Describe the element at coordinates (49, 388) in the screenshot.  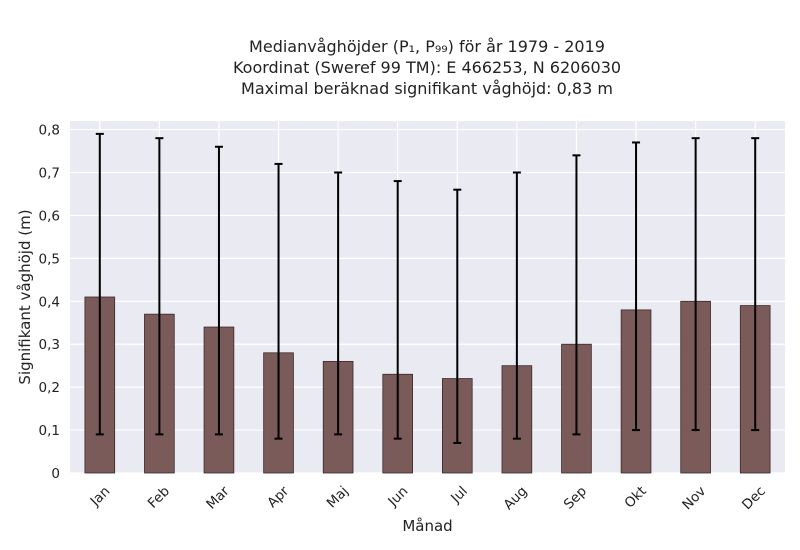
I see `y-tick-label: 0,2` at that location.